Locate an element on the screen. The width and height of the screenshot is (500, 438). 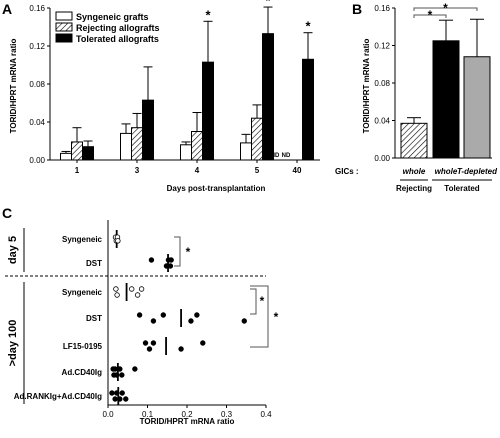
panel-c-x-tick-label: 0.1 is located at coordinates (148, 414).